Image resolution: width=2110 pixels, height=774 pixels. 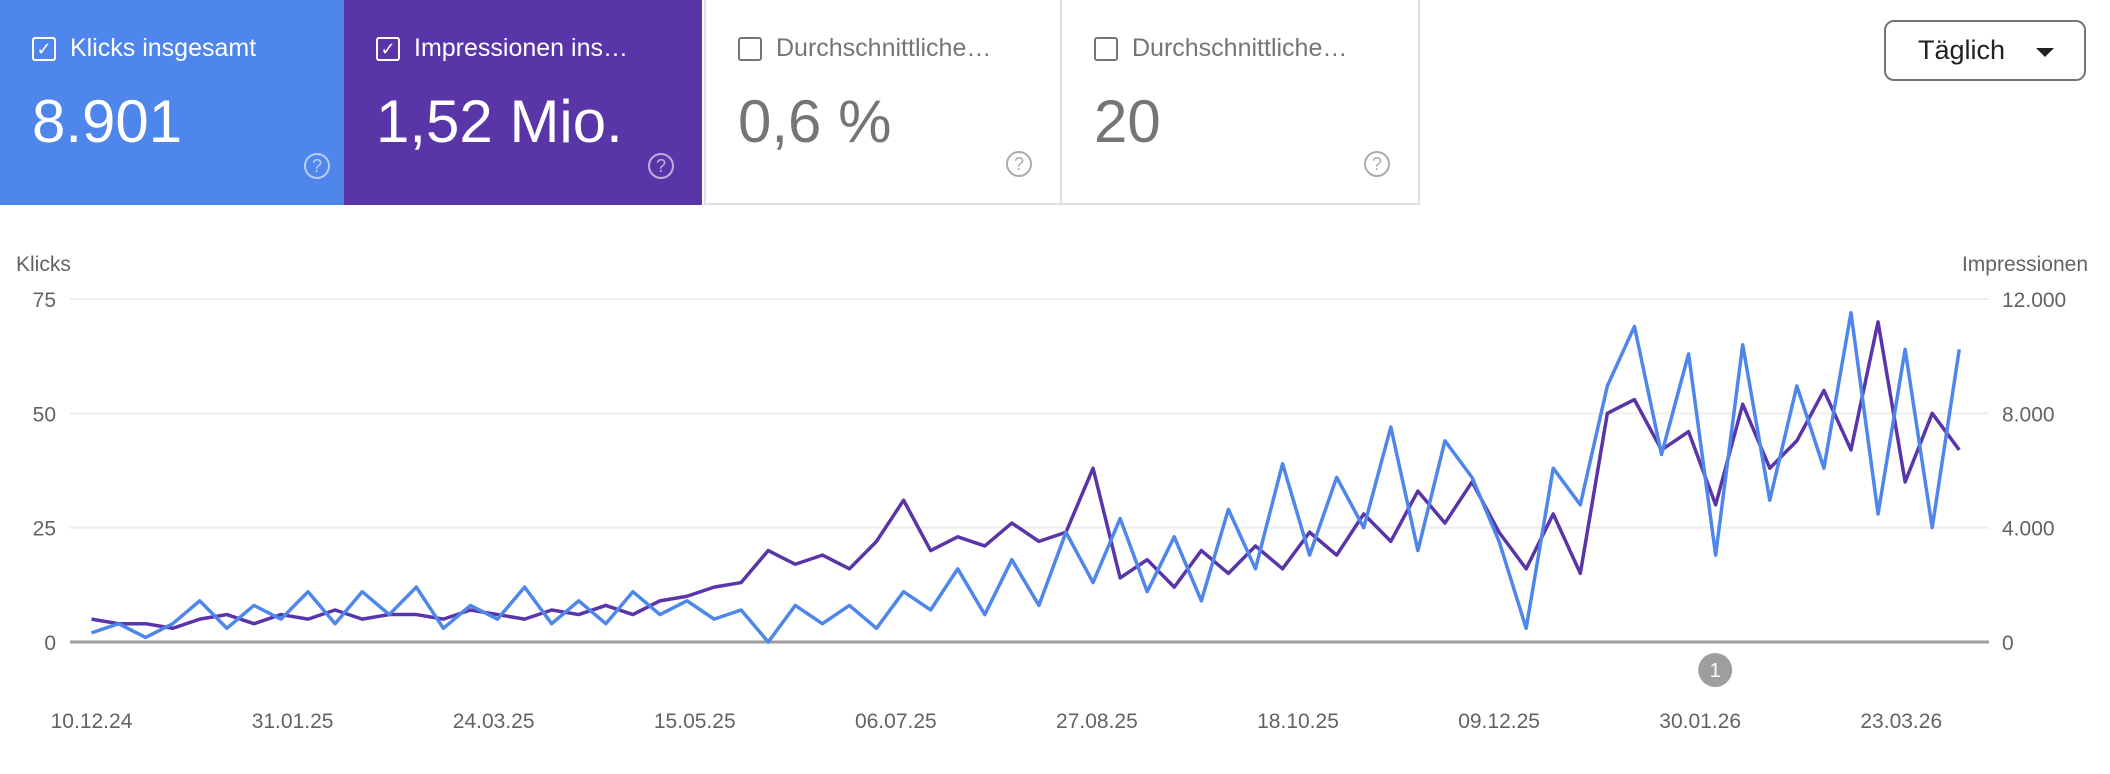 What do you see at coordinates (1298, 721) in the screenshot?
I see `x-tick: 18.10.25` at bounding box center [1298, 721].